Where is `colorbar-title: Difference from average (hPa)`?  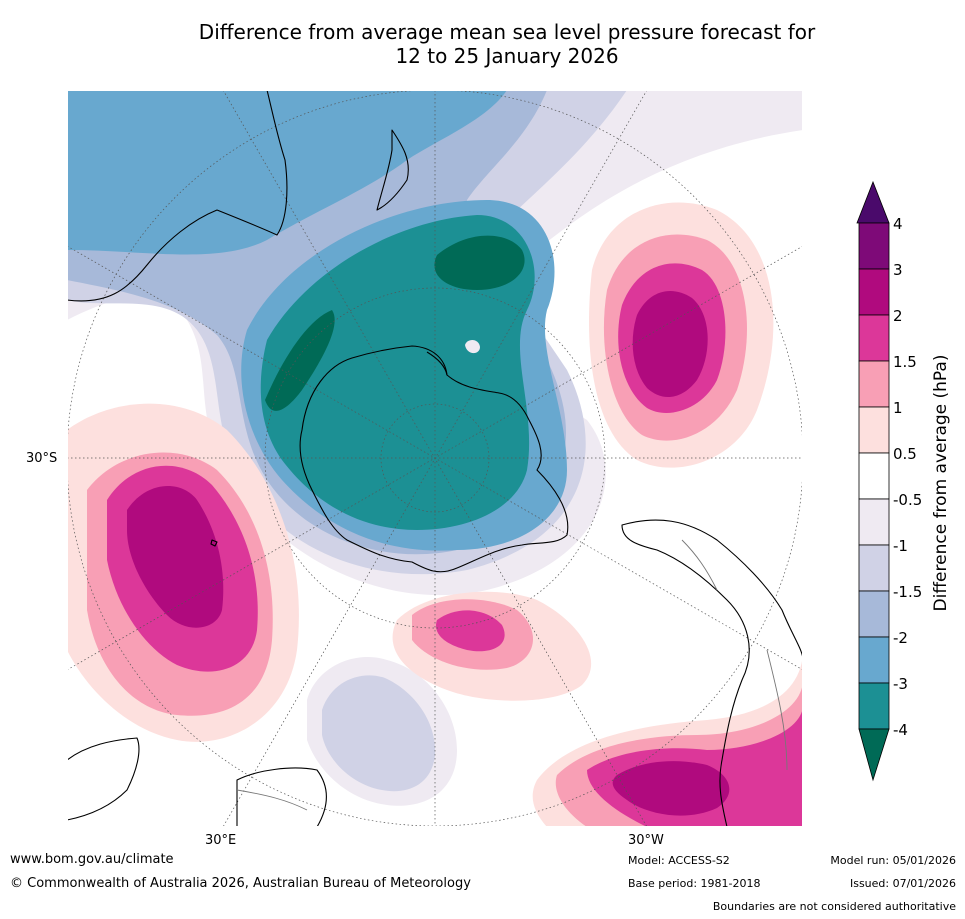
colorbar-title: Difference from average (hPa) is located at coordinates (941, 483).